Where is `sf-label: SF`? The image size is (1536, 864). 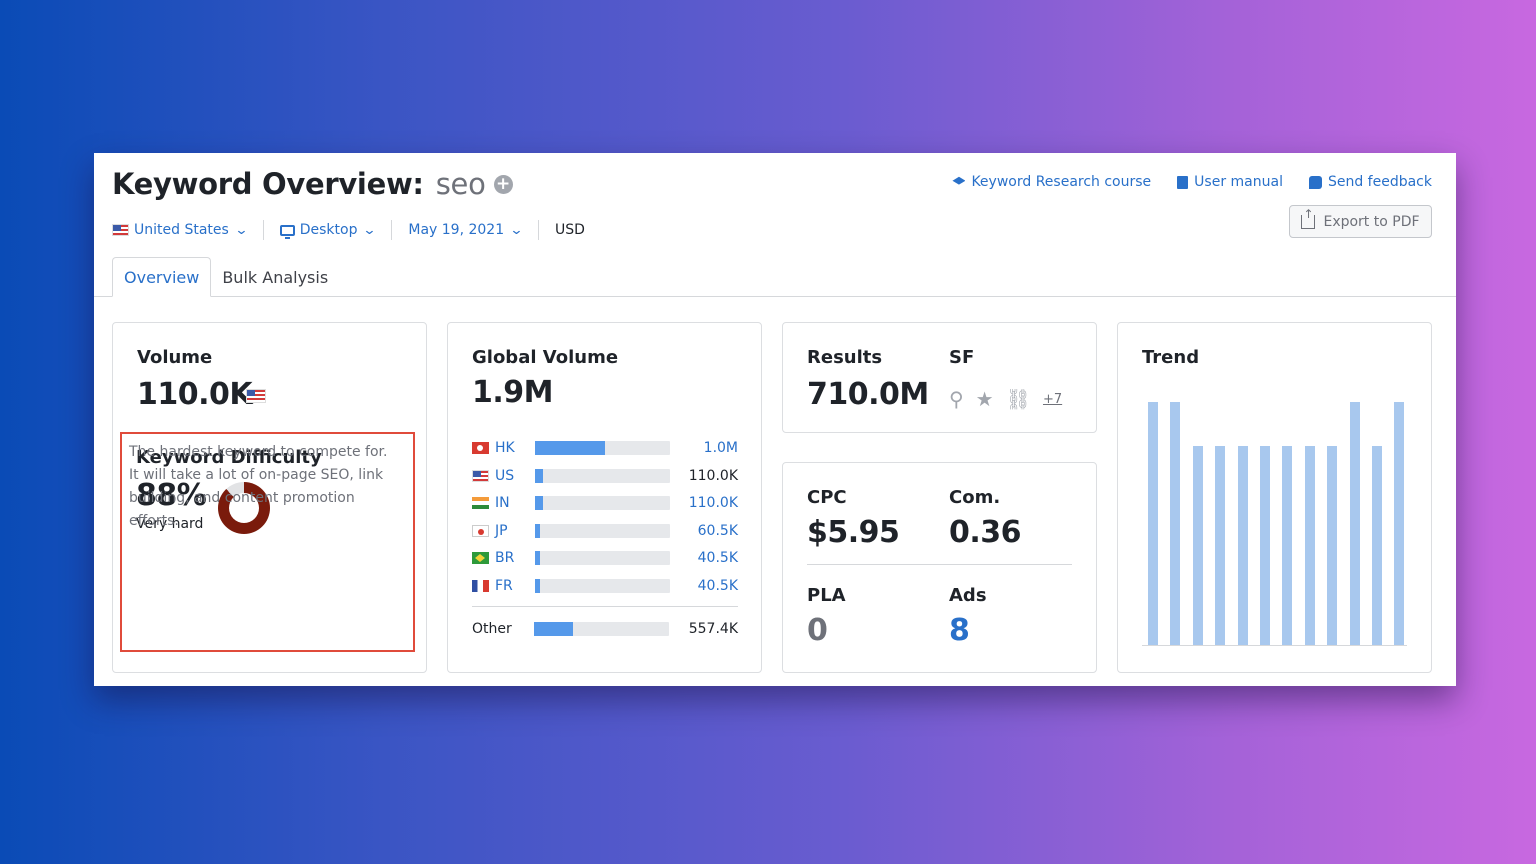
sf-label: SF is located at coordinates (962, 357).